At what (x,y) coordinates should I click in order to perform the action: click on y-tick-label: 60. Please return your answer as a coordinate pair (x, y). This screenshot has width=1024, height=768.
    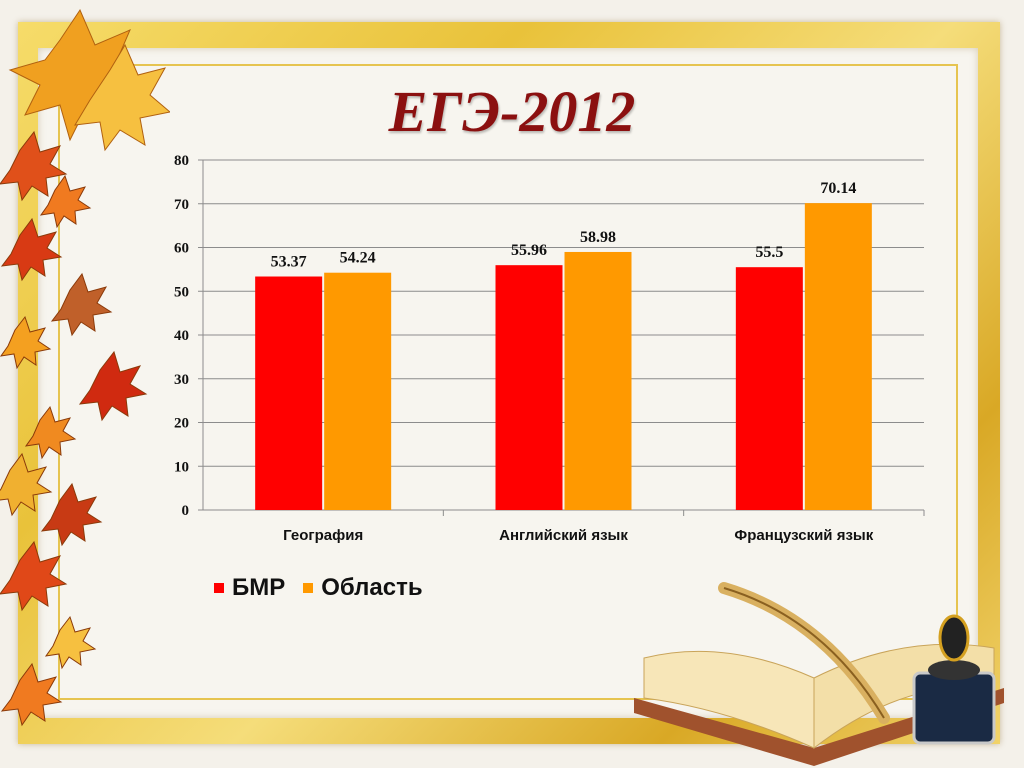
    Looking at the image, I should click on (181, 249).